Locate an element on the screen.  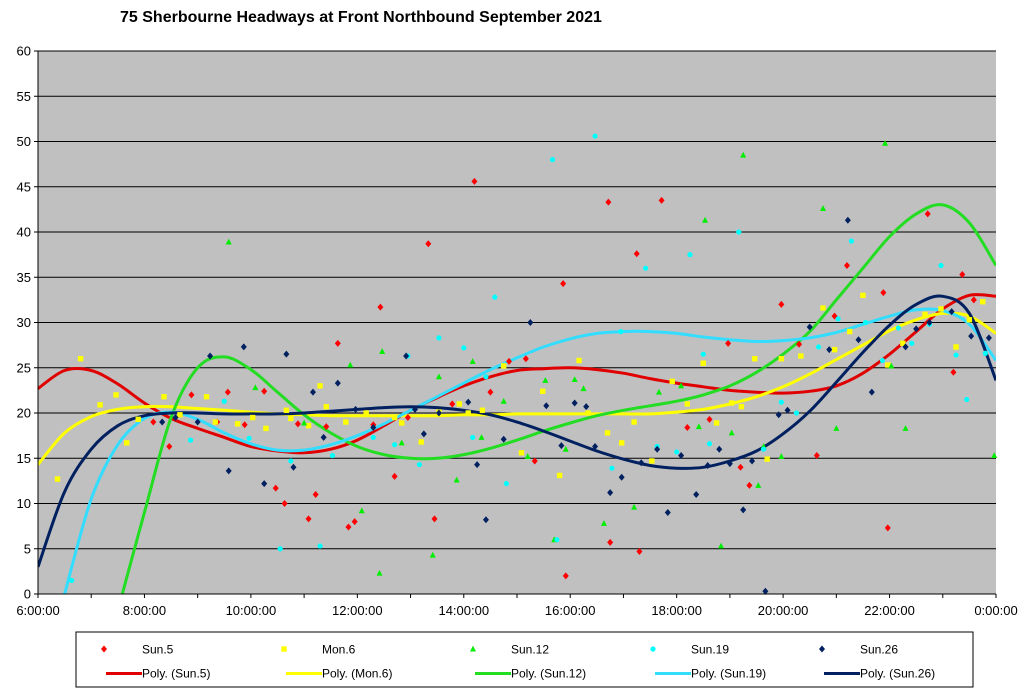
y-tick-label: 0 is located at coordinates (27, 594).